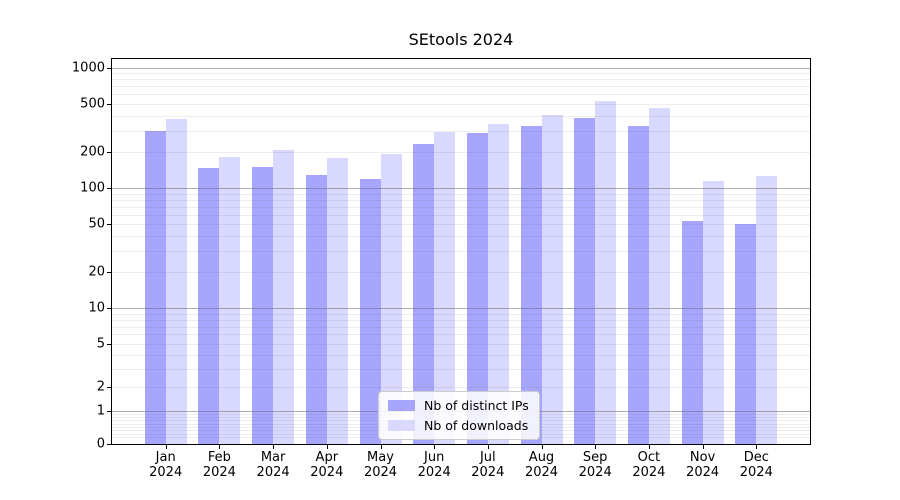 The width and height of the screenshot is (900, 500). What do you see at coordinates (458, 405) in the screenshot?
I see `legend-item-distinct-ips: Nb of distinct IPs` at bounding box center [458, 405].